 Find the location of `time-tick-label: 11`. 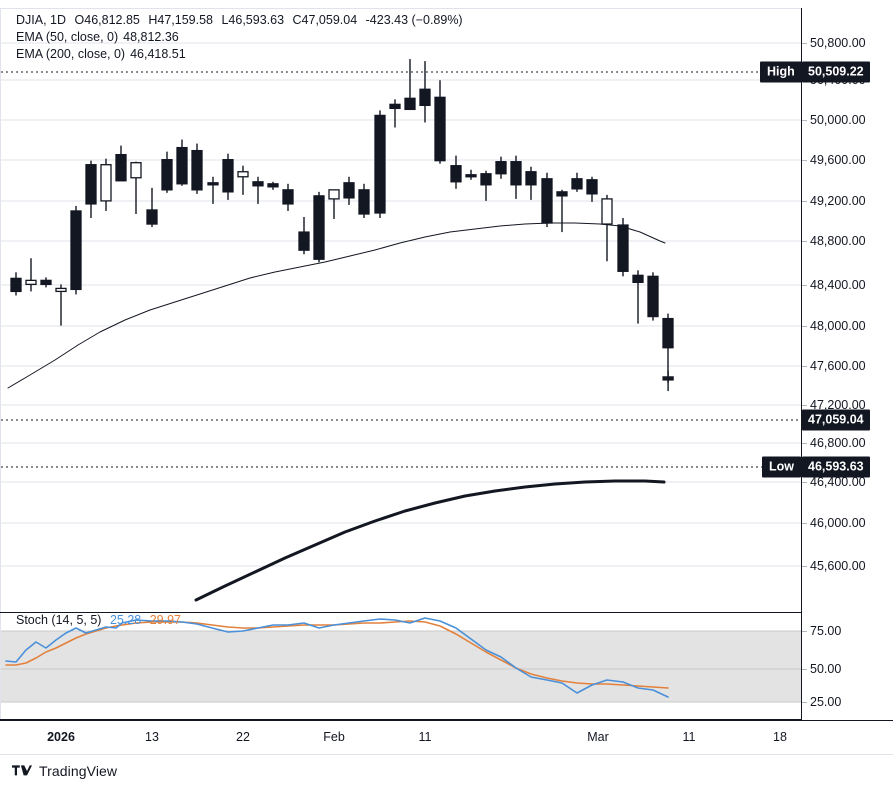

time-tick-label: 11 is located at coordinates (689, 737).